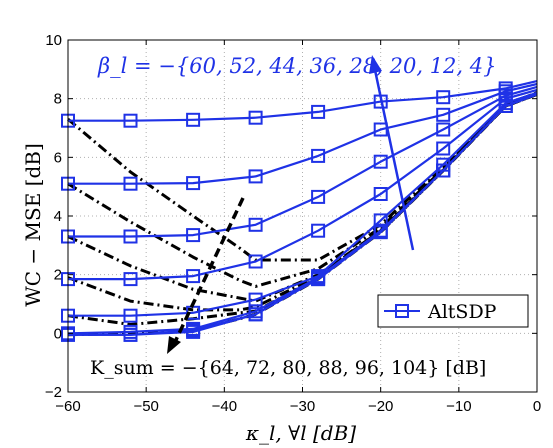  What do you see at coordinates (174, 345) in the screenshot?
I see `ksum-arrow-head` at bounding box center [174, 345].